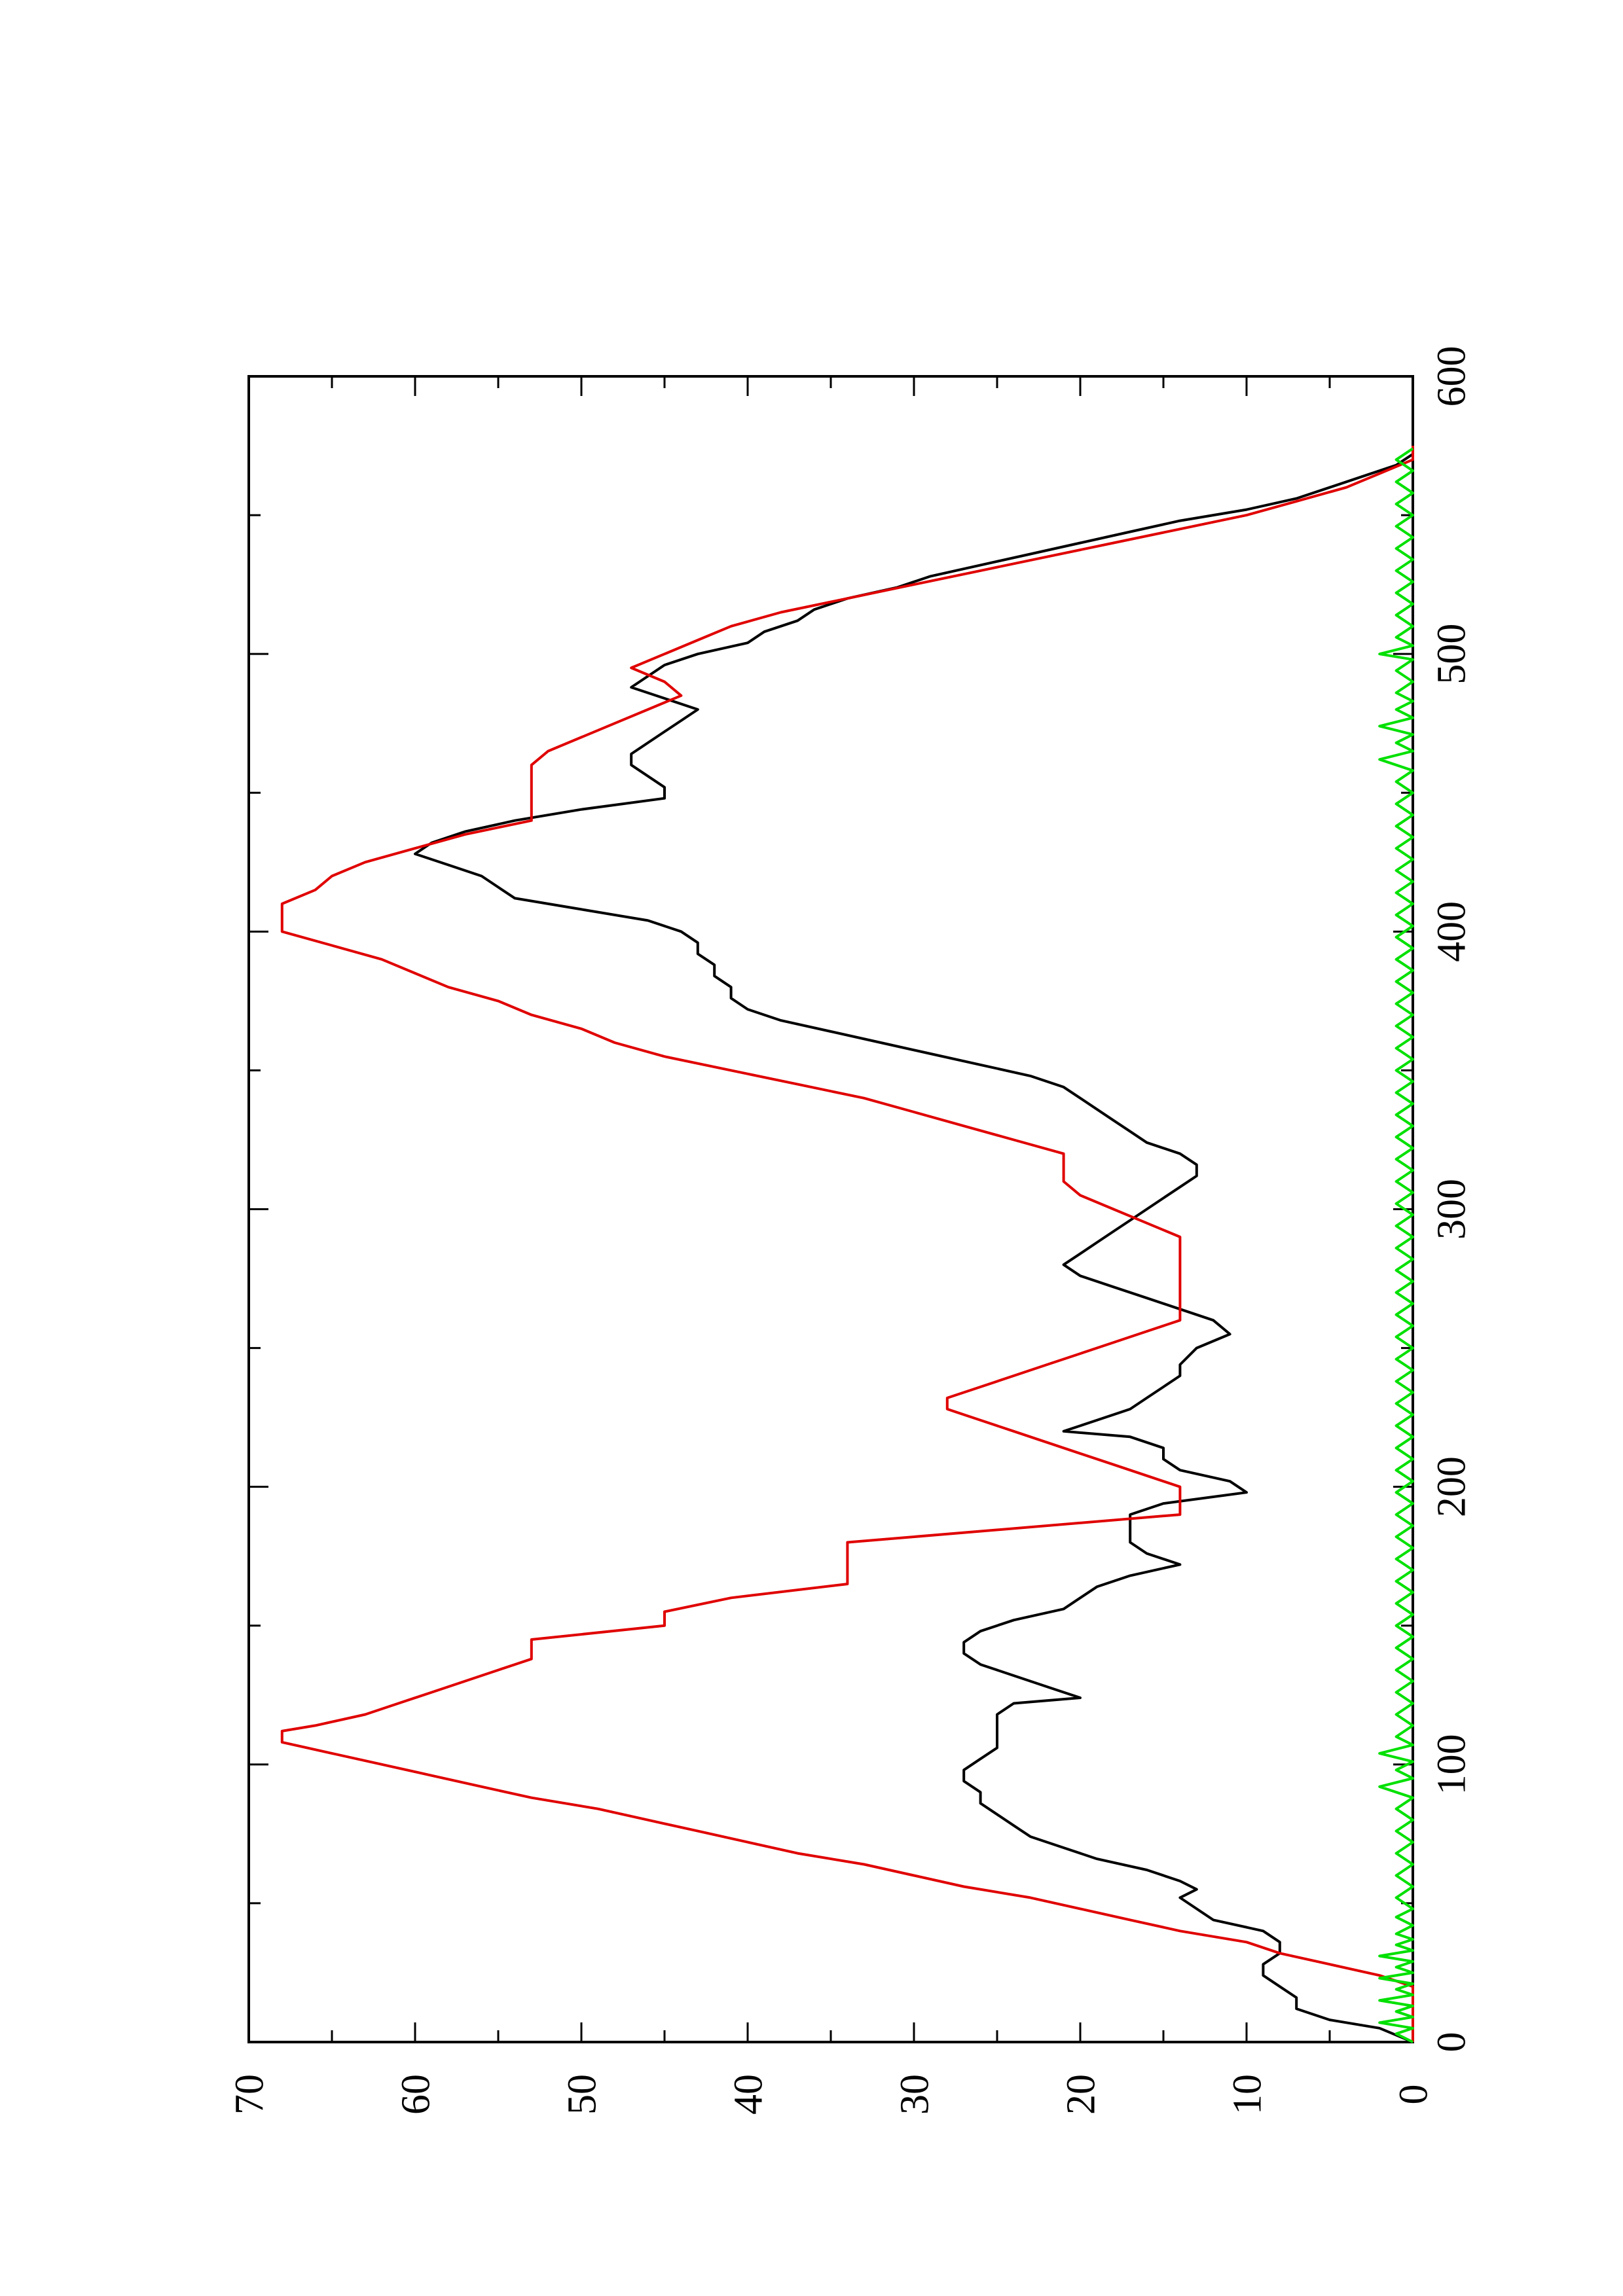  I want to click on x-tick-label: 500, so click(1452, 654).